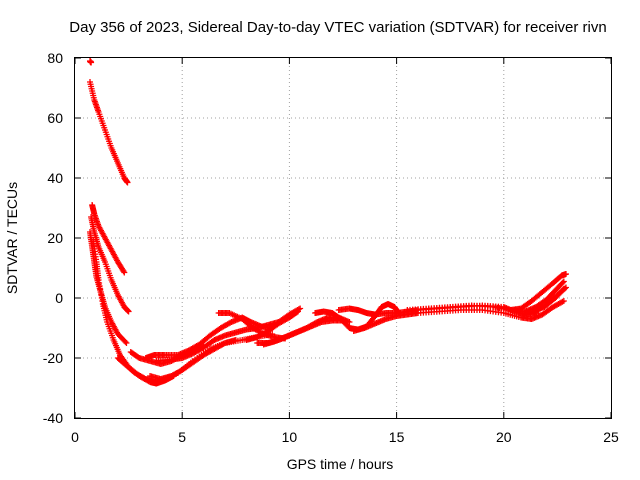  Describe the element at coordinates (504, 437) in the screenshot. I see `x-tick-label: 20` at that location.